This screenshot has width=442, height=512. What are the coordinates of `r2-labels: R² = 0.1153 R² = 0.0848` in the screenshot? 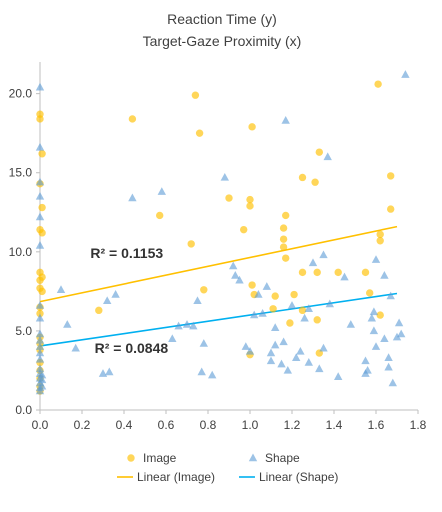 It's located at (129, 300).